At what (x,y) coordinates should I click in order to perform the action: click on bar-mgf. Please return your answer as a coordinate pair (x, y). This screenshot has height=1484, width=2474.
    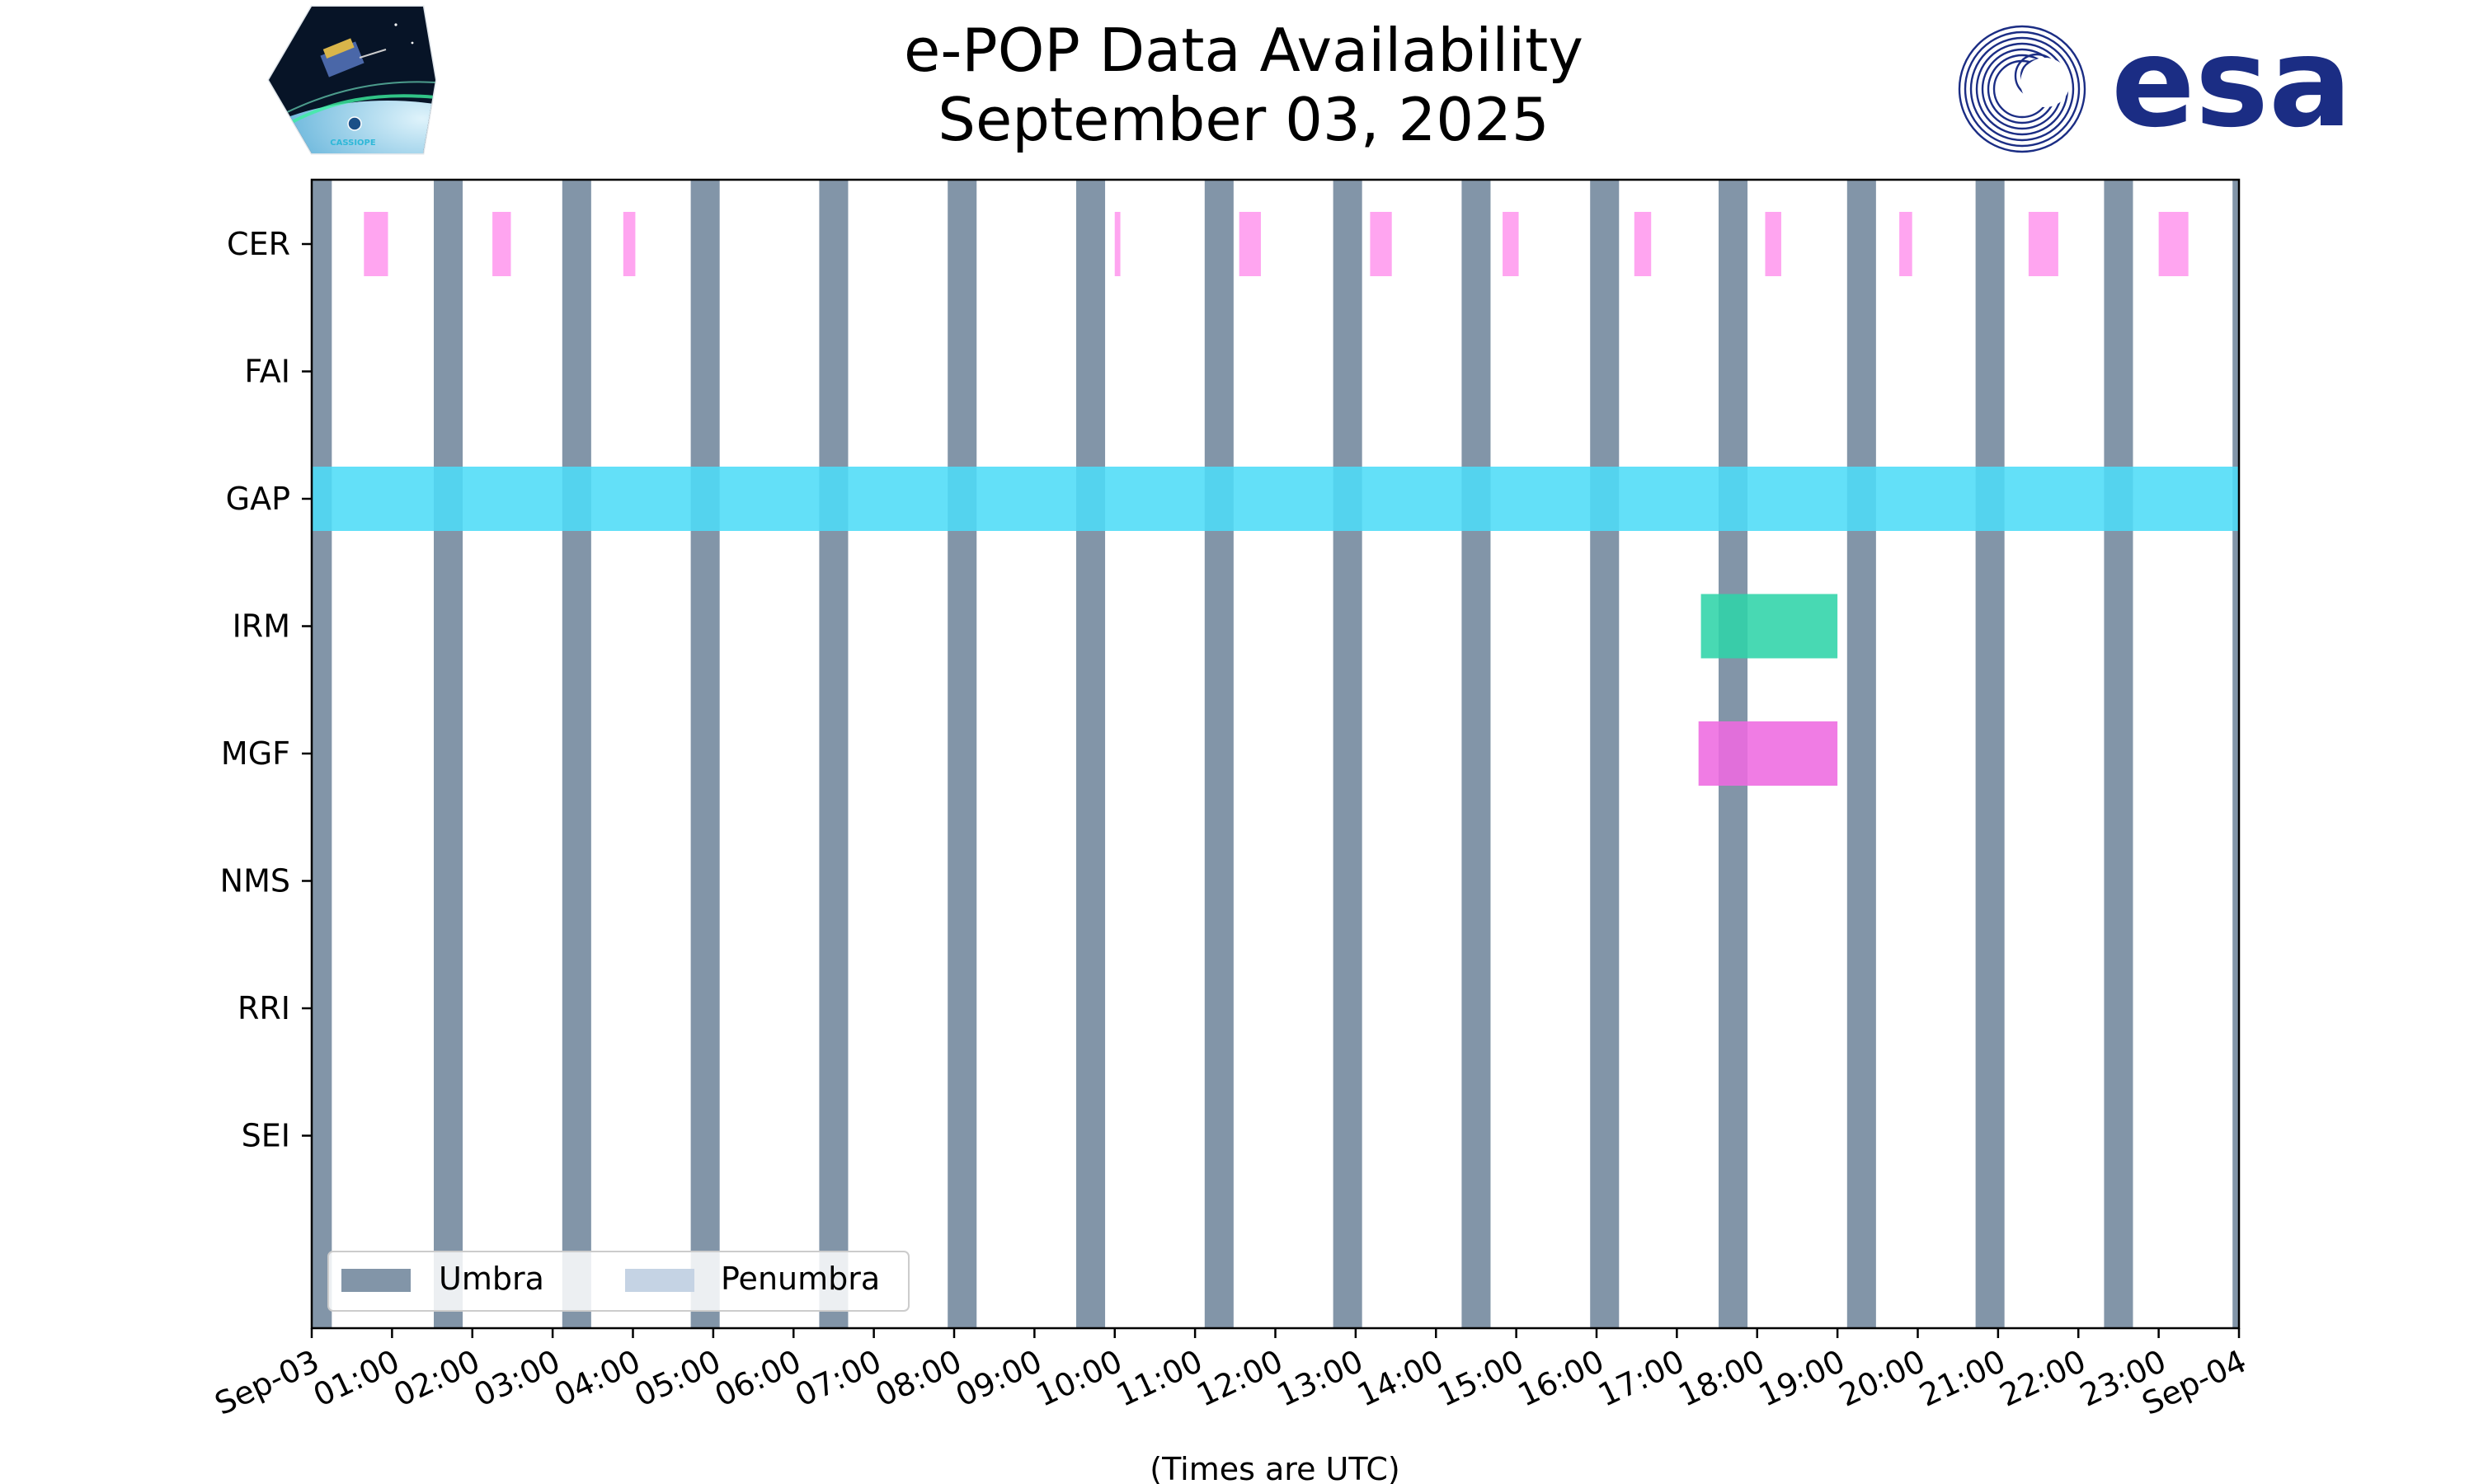
    Looking at the image, I should click on (1768, 753).